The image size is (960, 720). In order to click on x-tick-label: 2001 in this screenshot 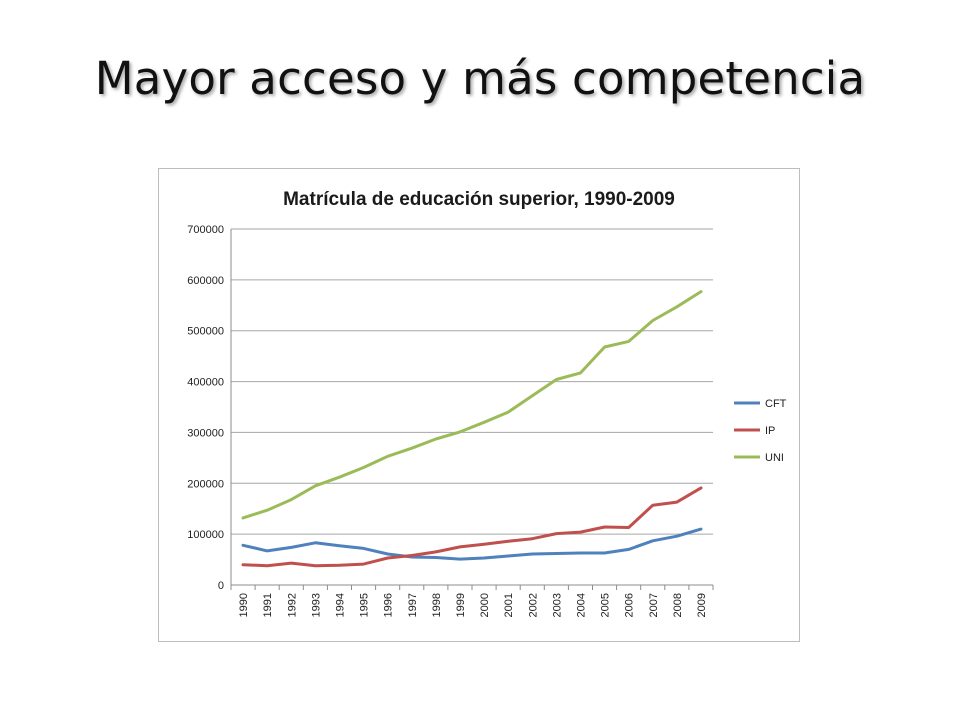, I will do `click(509, 605)`.